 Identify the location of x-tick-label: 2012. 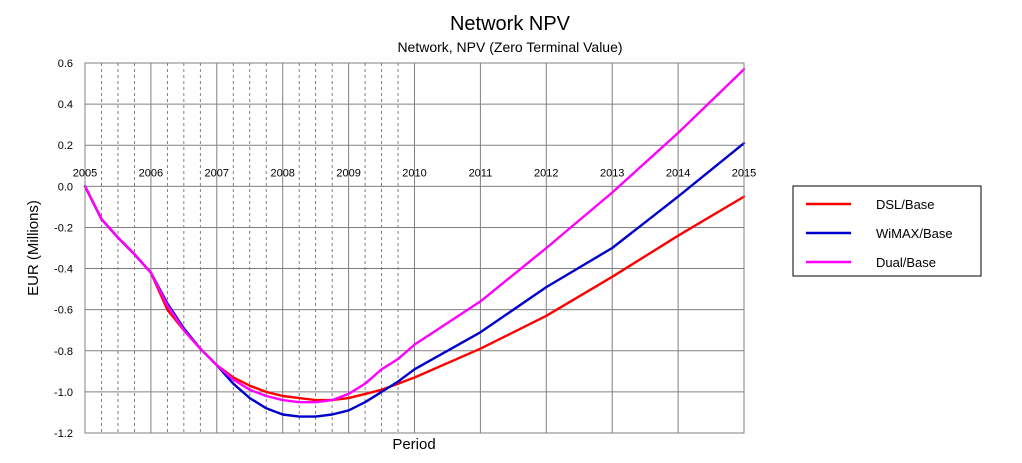
(546, 173).